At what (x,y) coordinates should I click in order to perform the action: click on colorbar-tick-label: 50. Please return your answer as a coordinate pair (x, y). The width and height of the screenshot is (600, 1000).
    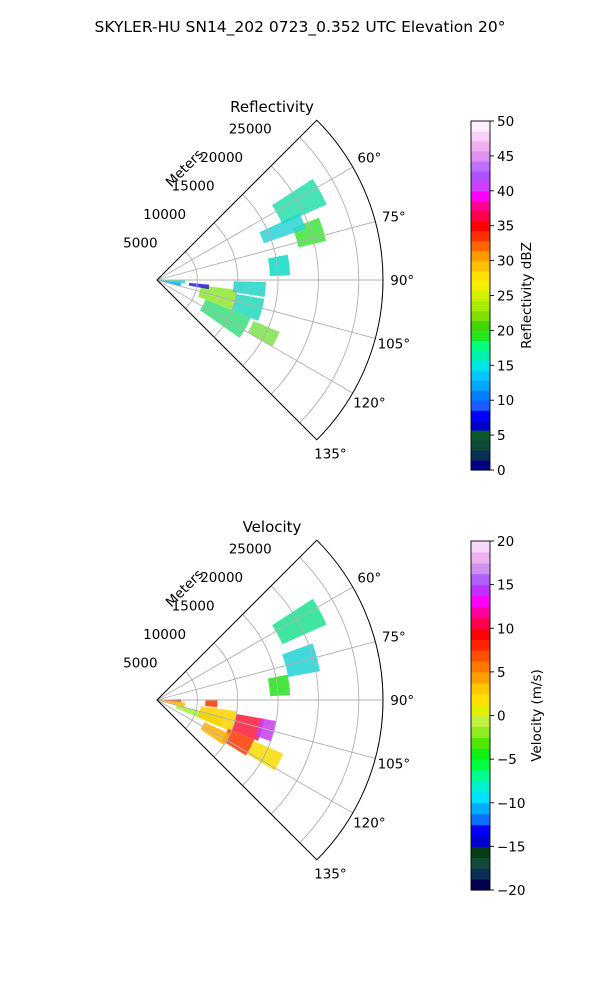
    Looking at the image, I should click on (505, 122).